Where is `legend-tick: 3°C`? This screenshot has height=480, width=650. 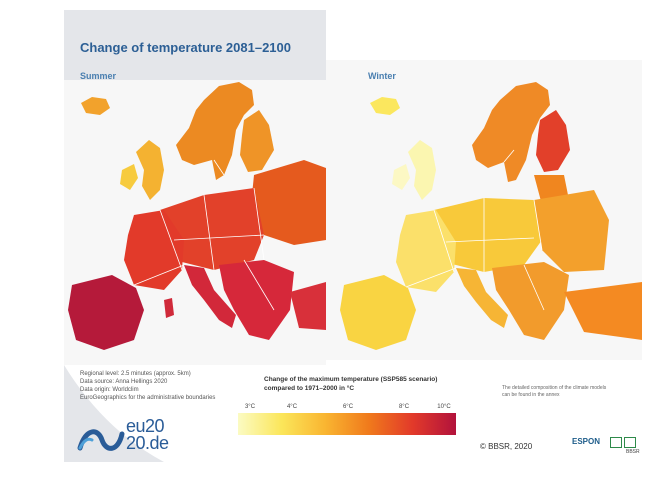
legend-tick: 3°C is located at coordinates (250, 407).